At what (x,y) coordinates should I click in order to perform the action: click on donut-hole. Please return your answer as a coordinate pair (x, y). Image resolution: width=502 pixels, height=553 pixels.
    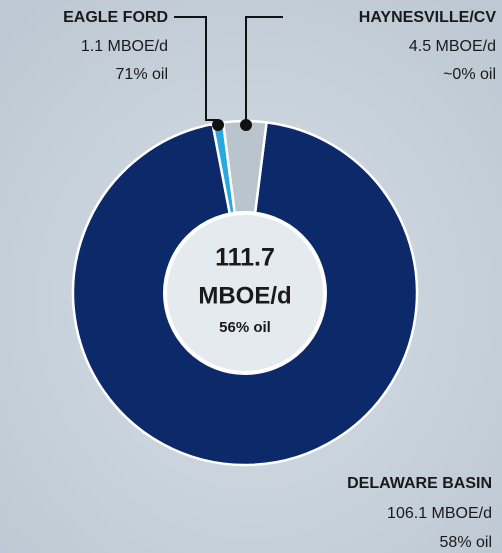
    Looking at the image, I should click on (245, 293).